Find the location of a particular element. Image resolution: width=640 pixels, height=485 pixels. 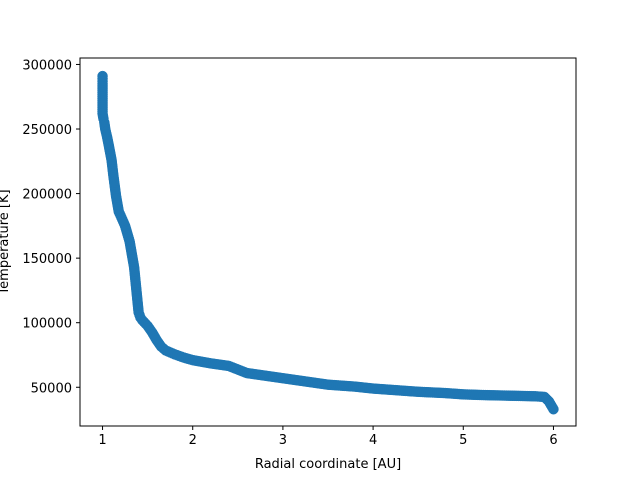

y-tick-label: 50000 is located at coordinates (51, 388).